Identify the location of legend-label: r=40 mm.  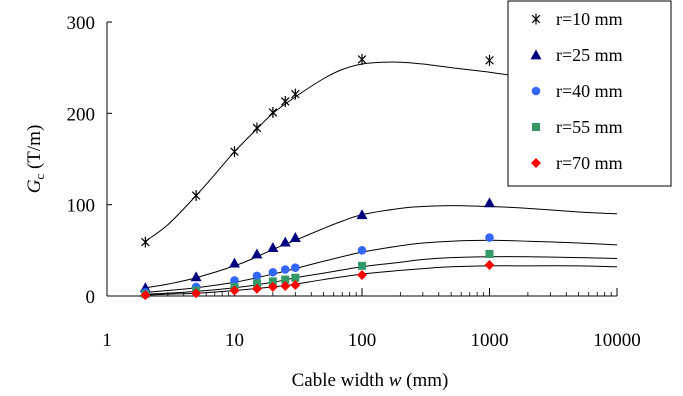
(589, 91).